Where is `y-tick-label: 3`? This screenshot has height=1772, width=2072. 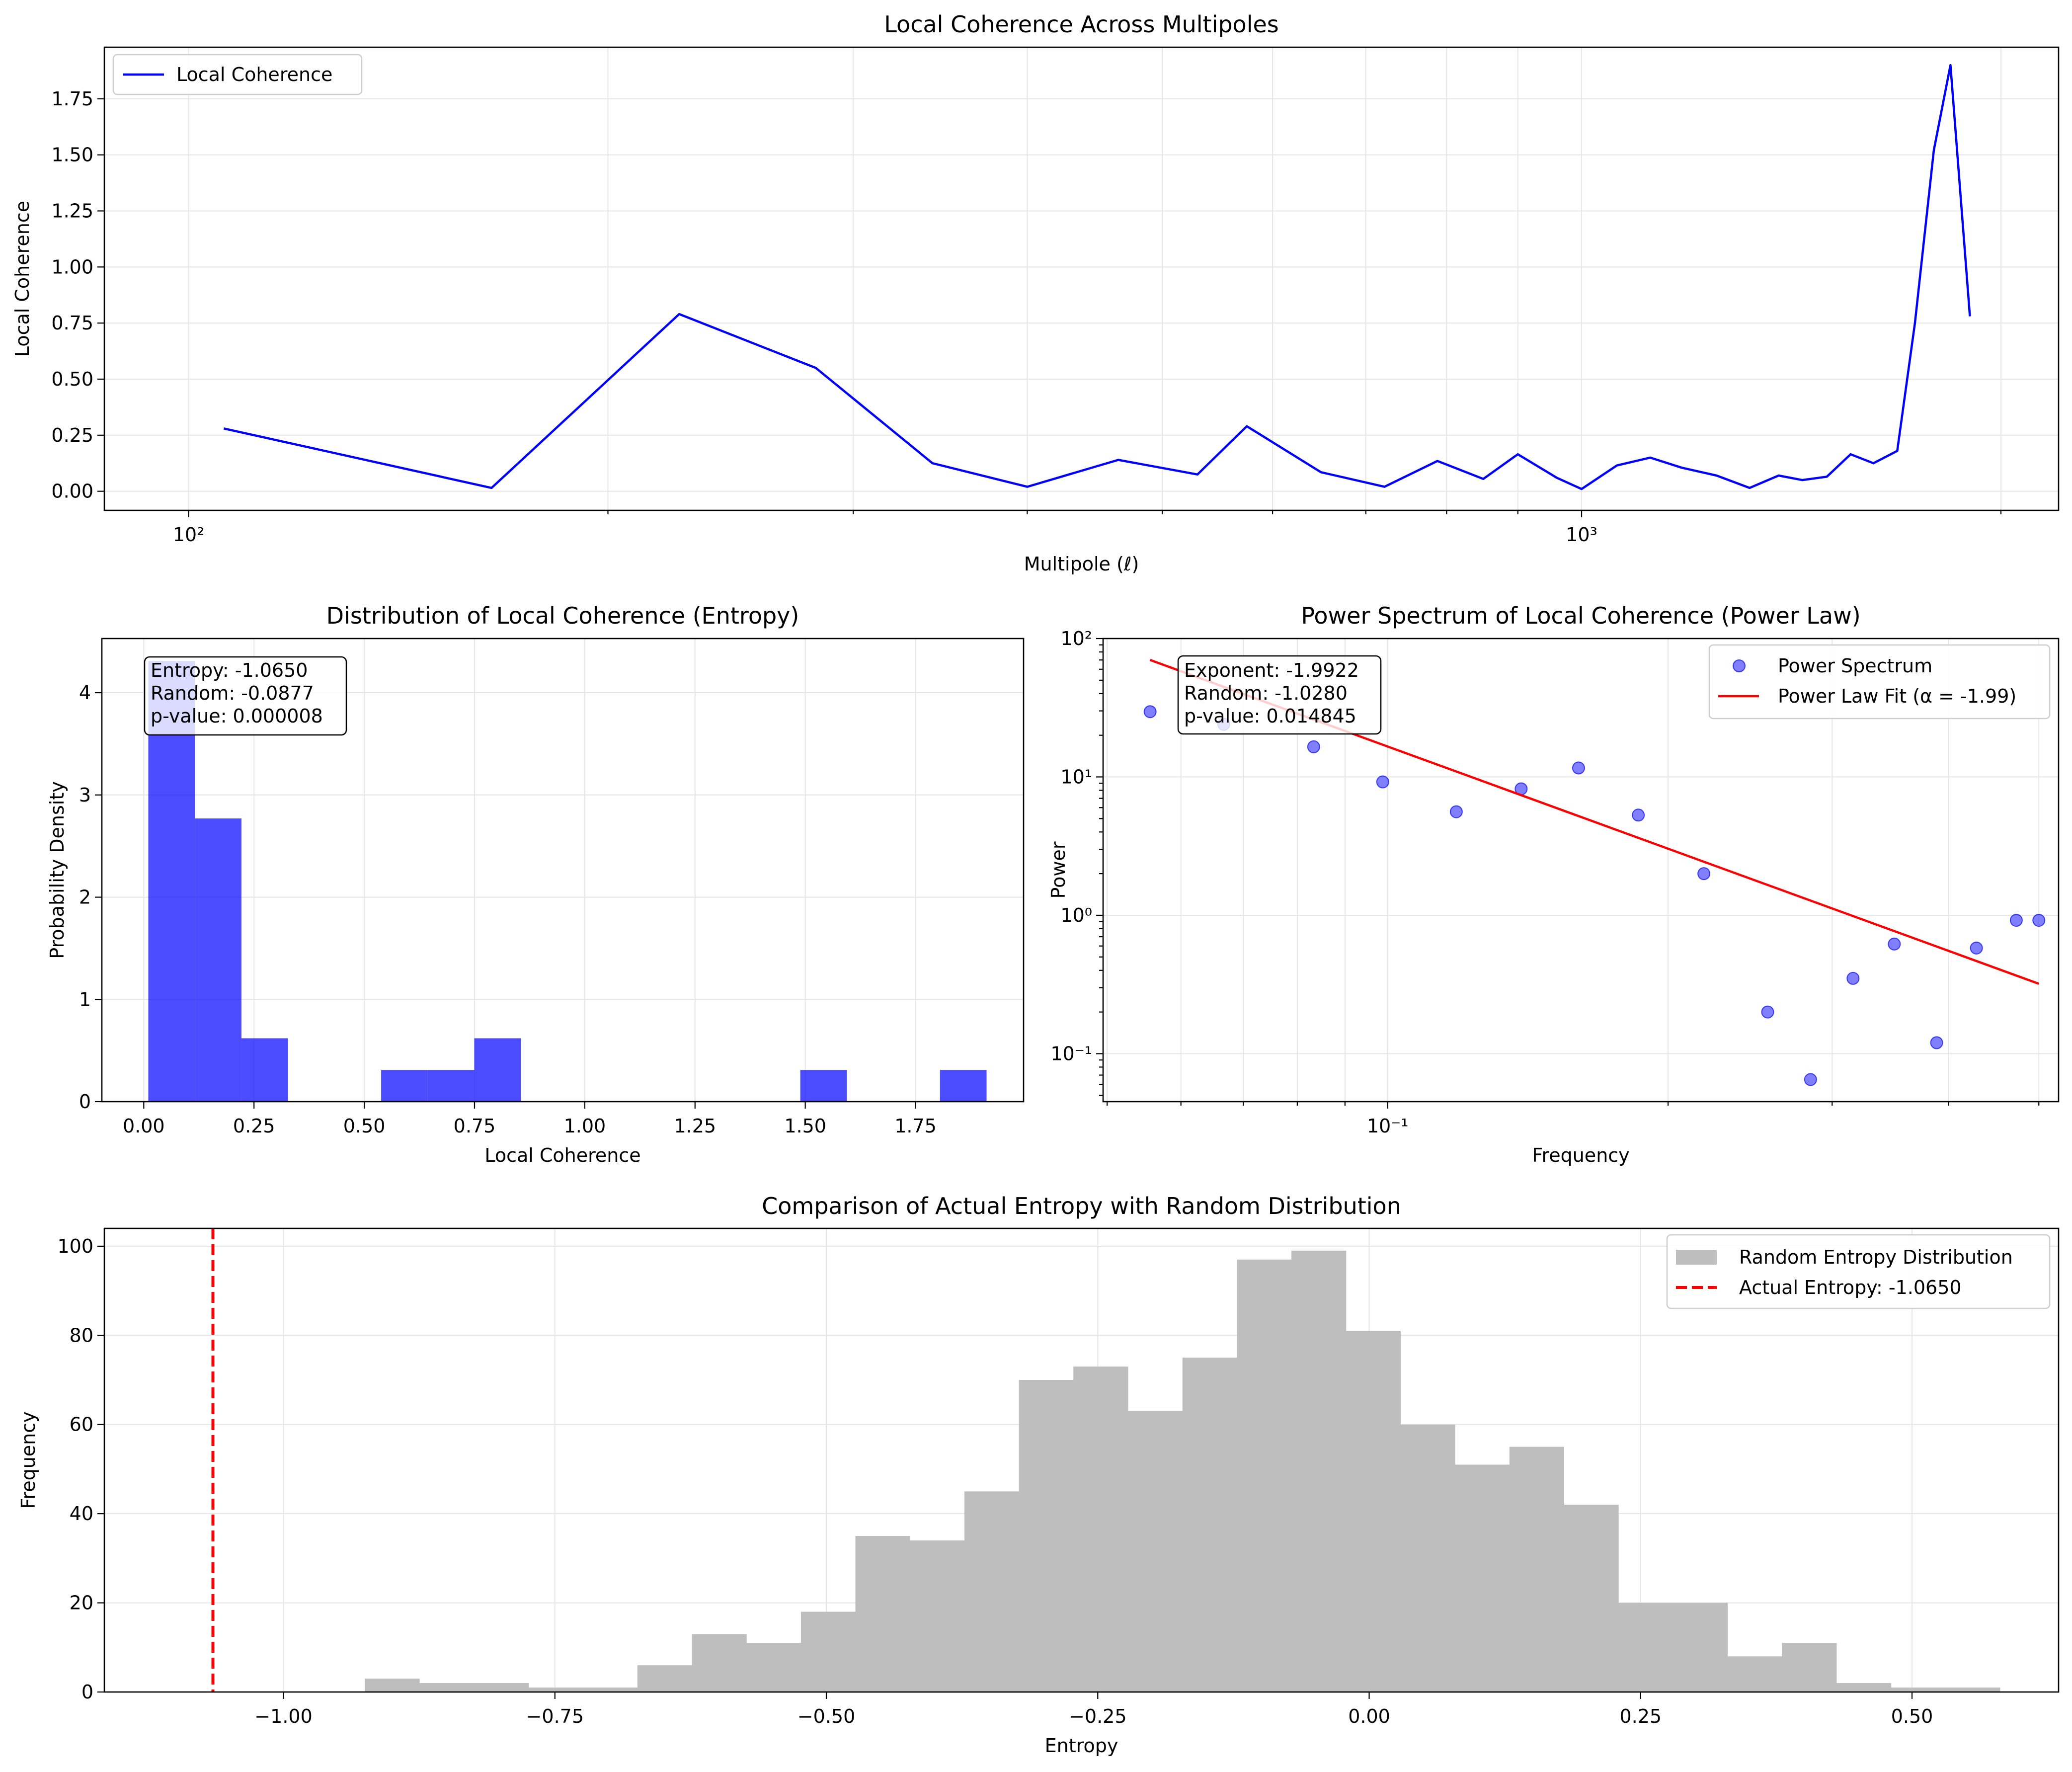 y-tick-label: 3 is located at coordinates (85, 795).